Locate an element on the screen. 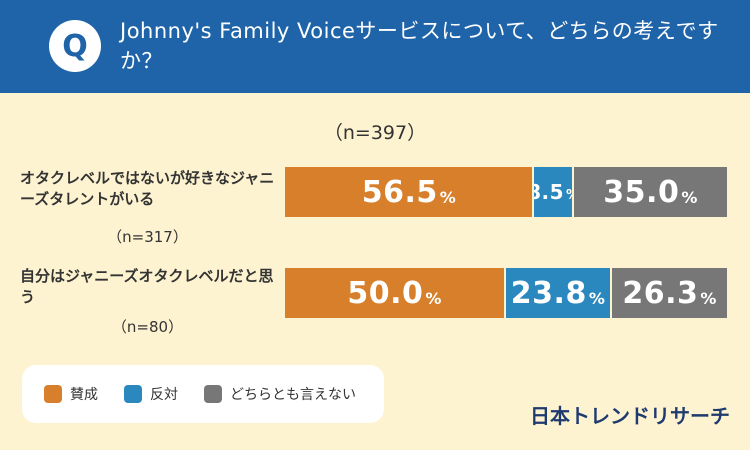 The width and height of the screenshot is (750, 450). data-label-value: 26.3 is located at coordinates (660, 293).